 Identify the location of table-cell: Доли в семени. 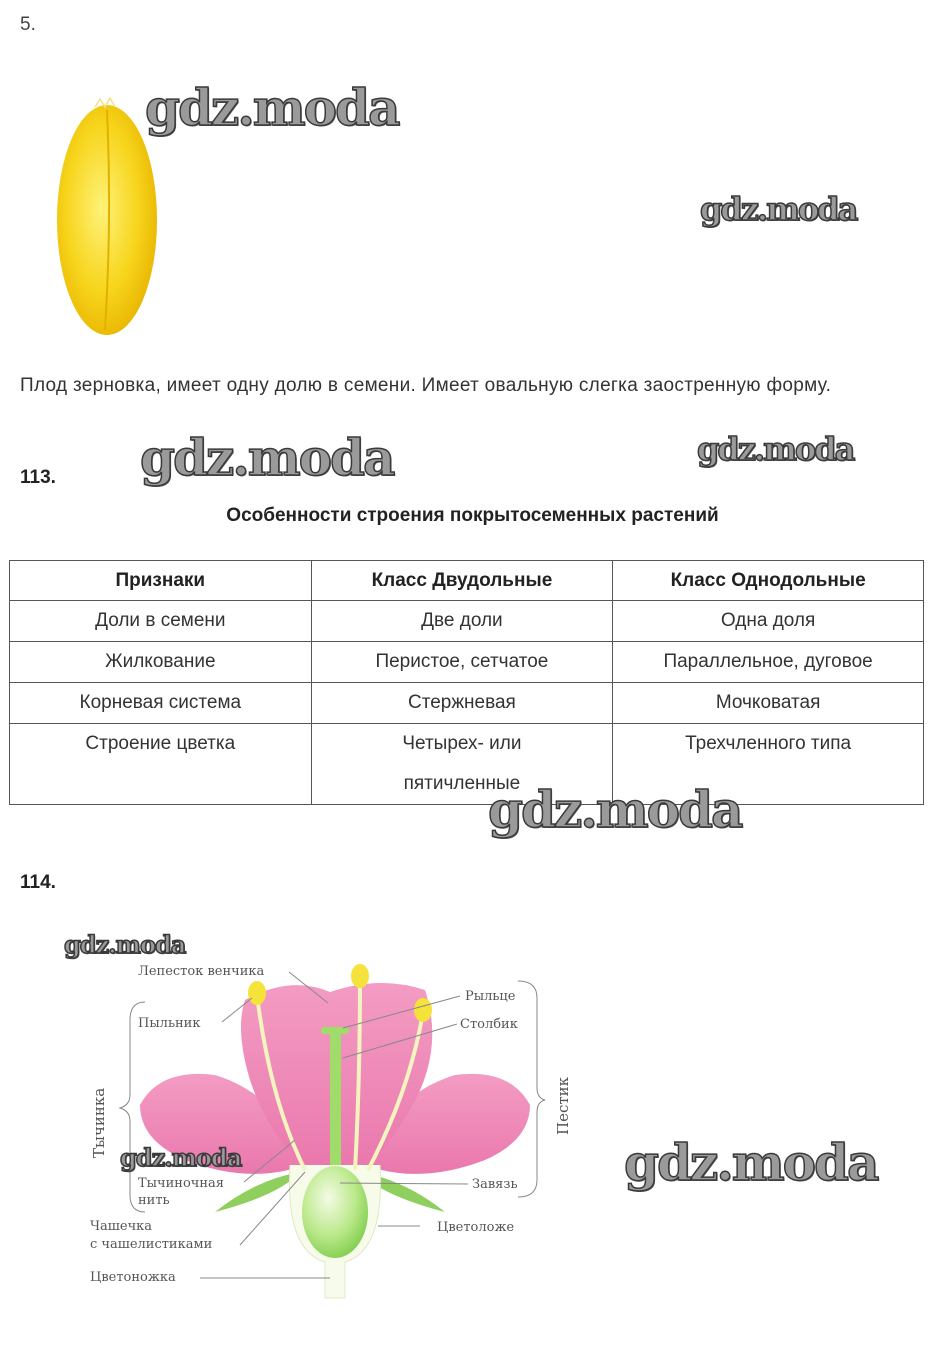
(160, 621).